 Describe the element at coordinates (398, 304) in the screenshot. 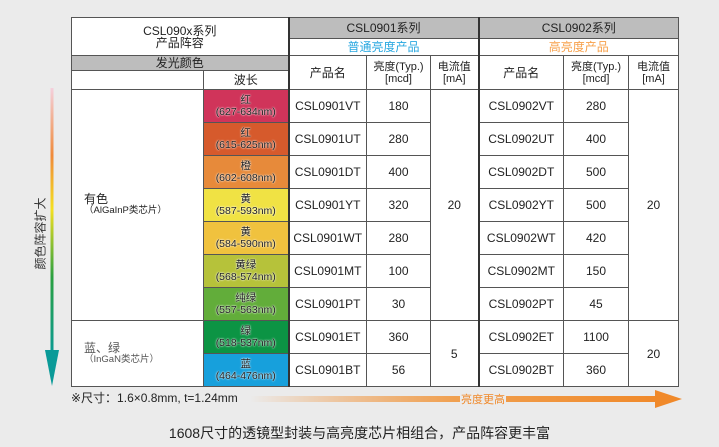

I see `s1-brightness: 30` at that location.